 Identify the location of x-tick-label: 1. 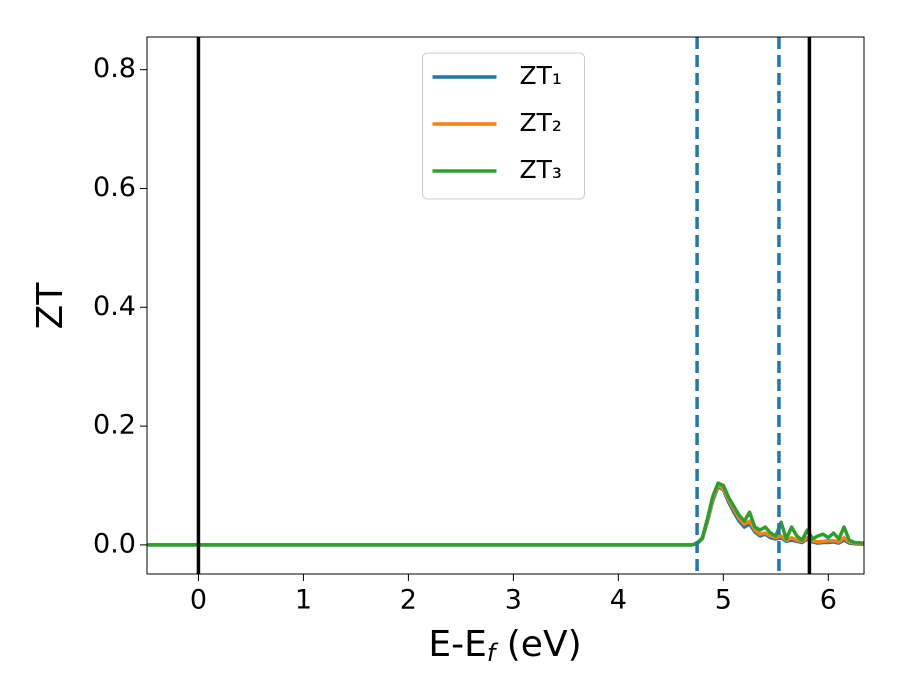
(303, 600).